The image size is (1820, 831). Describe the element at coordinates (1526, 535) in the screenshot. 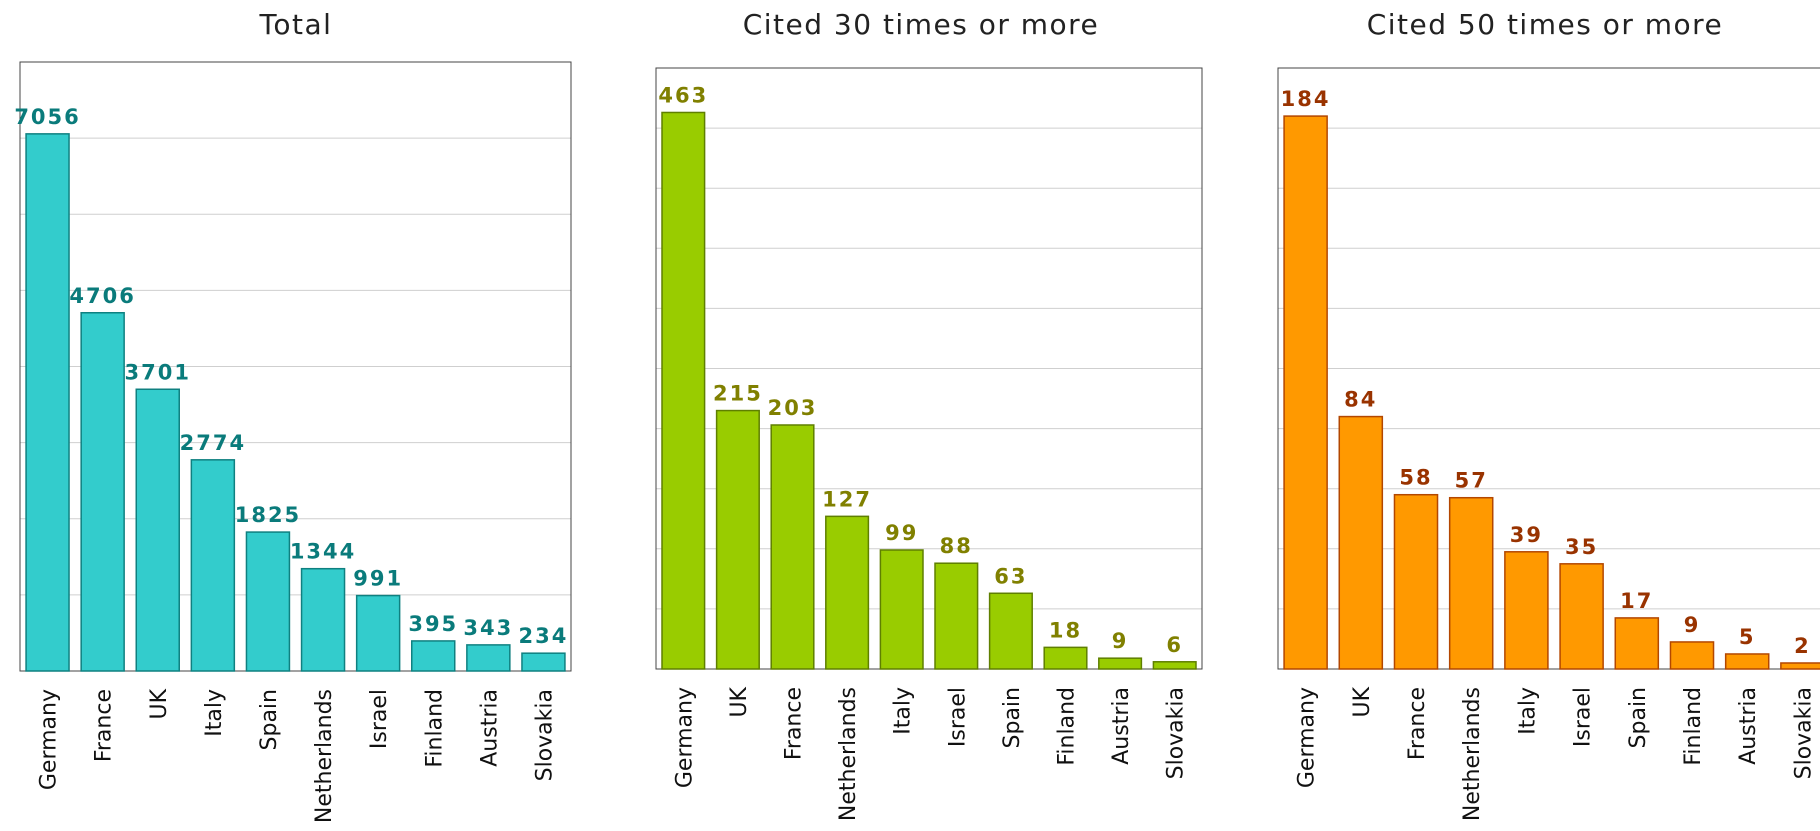

I see `data-label: 39` at that location.